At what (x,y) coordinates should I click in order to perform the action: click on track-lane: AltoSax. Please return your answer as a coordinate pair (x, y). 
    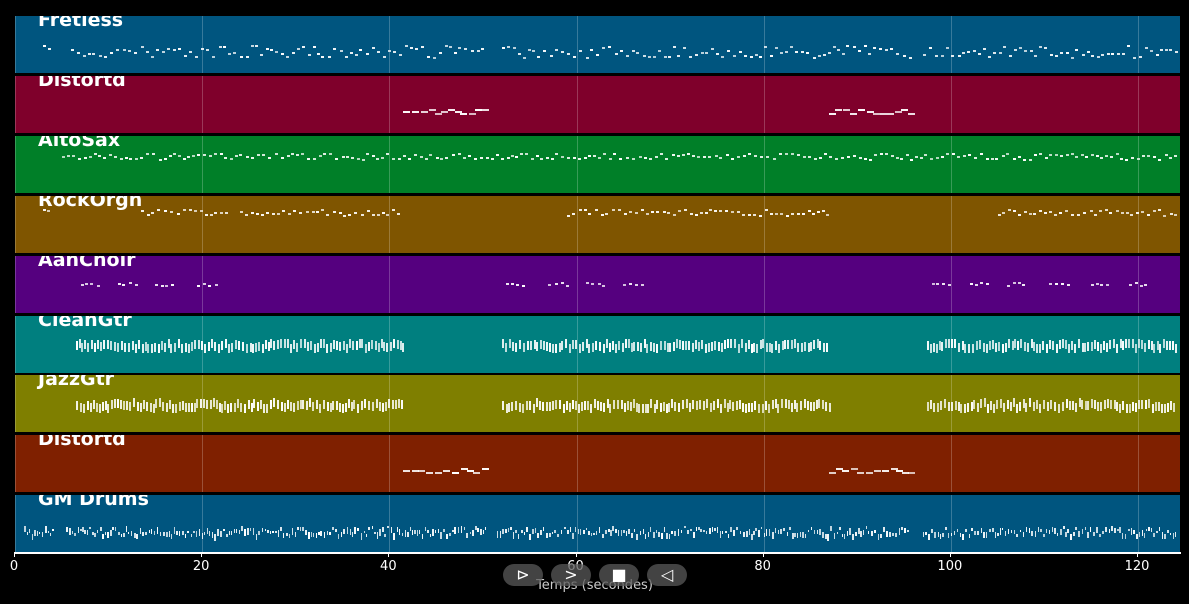
    Looking at the image, I should click on (597, 164).